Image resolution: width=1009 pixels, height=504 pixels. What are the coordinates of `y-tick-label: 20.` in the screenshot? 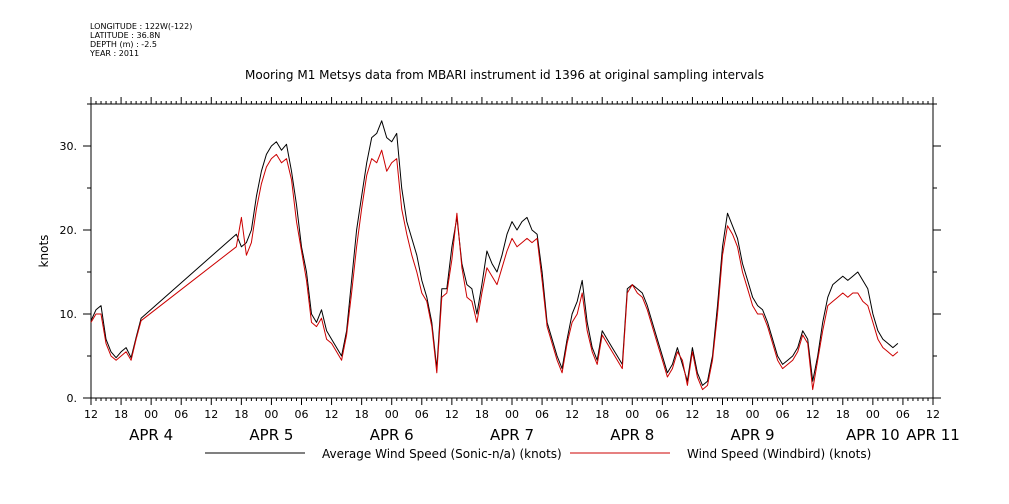 It's located at (69, 230).